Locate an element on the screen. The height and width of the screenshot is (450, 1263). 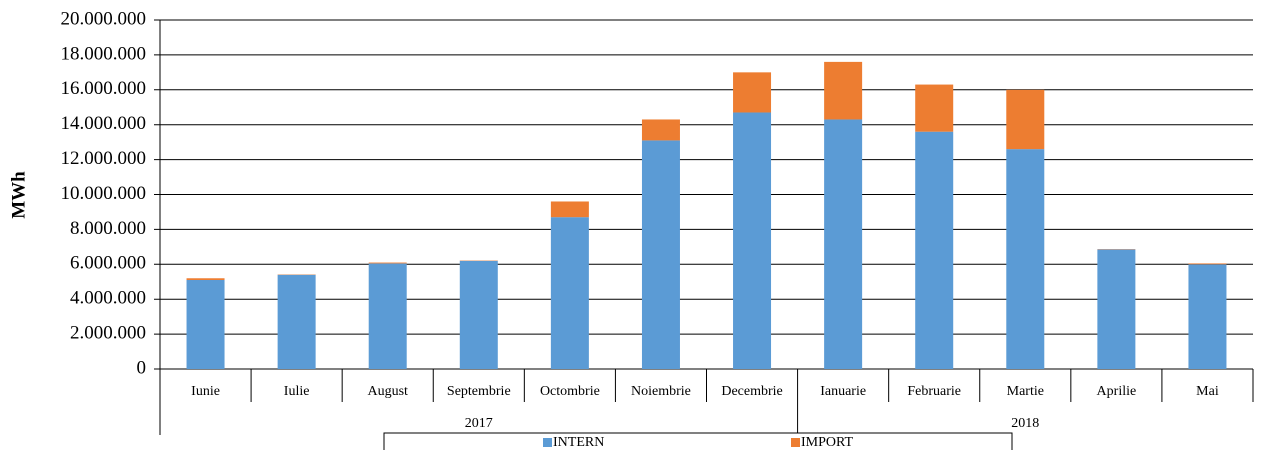
legend-label: IMPORT is located at coordinates (827, 442).